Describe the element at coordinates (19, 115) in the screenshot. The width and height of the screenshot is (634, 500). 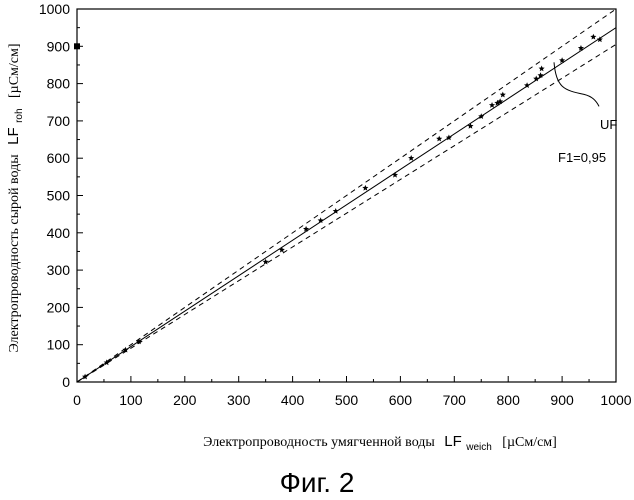
I see `y-axis-title-subscript: roh` at that location.